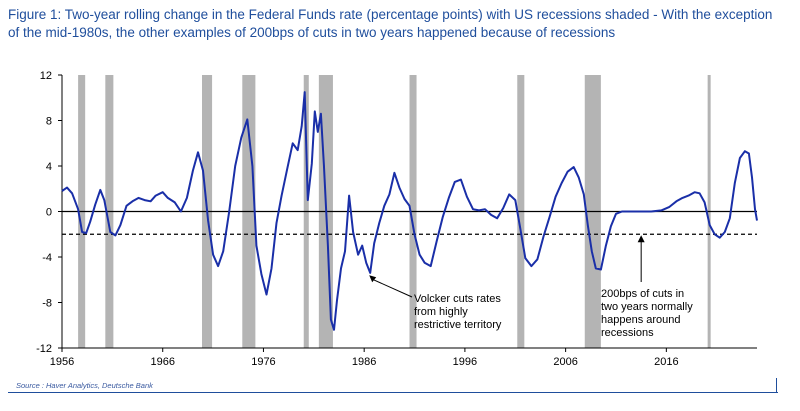 Image resolution: width=800 pixels, height=411 pixels. What do you see at coordinates (776, 385) in the screenshot?
I see `right-rule` at bounding box center [776, 385].